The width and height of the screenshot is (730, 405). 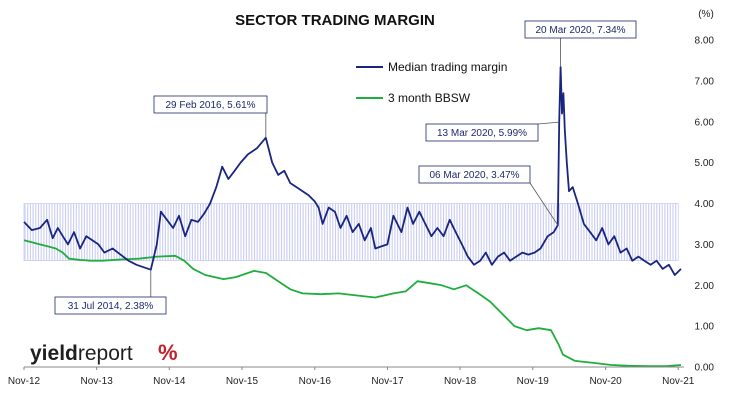 I want to click on x-tick-label: Nov-21, so click(x=678, y=381).